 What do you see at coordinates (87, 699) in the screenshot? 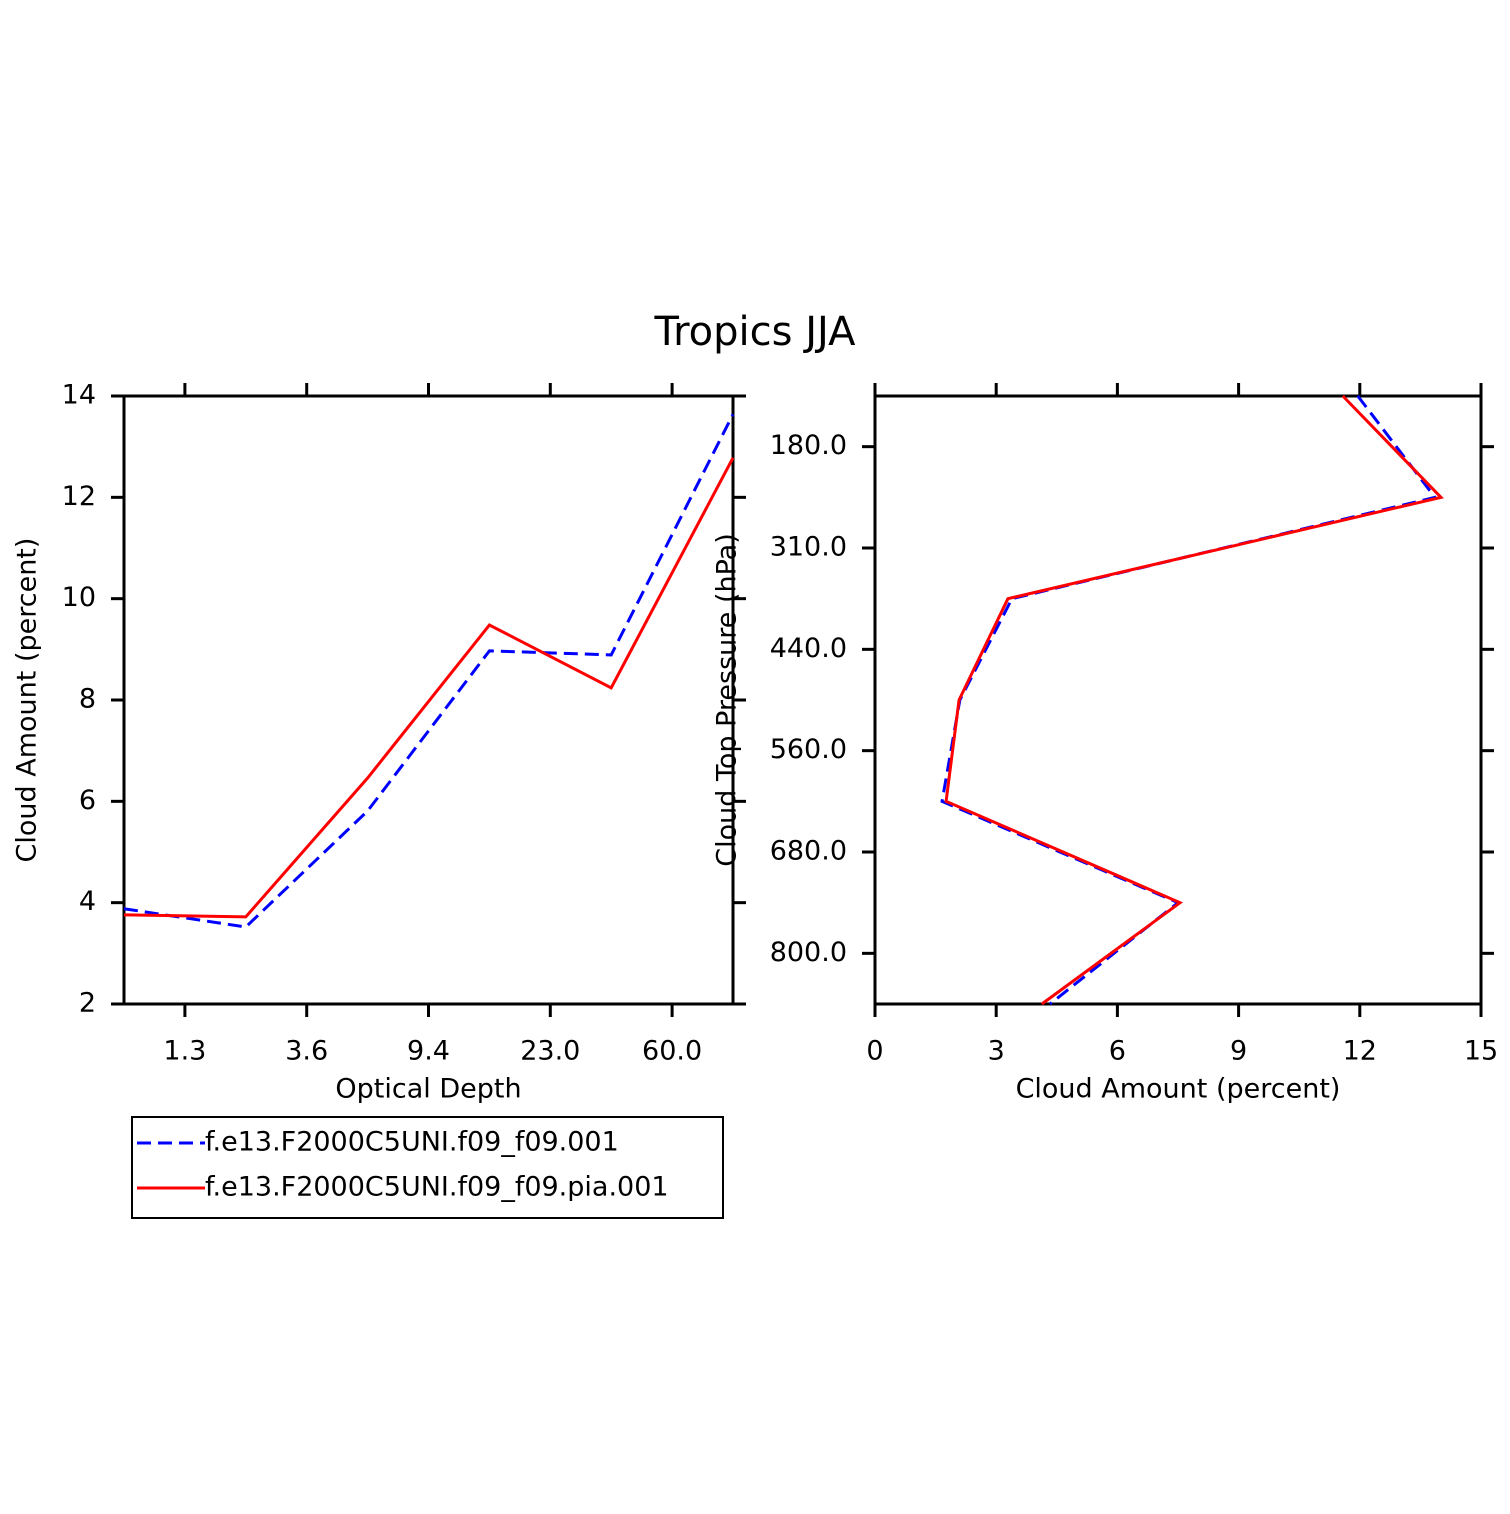
I see `y-tick-label: 8` at bounding box center [87, 699].